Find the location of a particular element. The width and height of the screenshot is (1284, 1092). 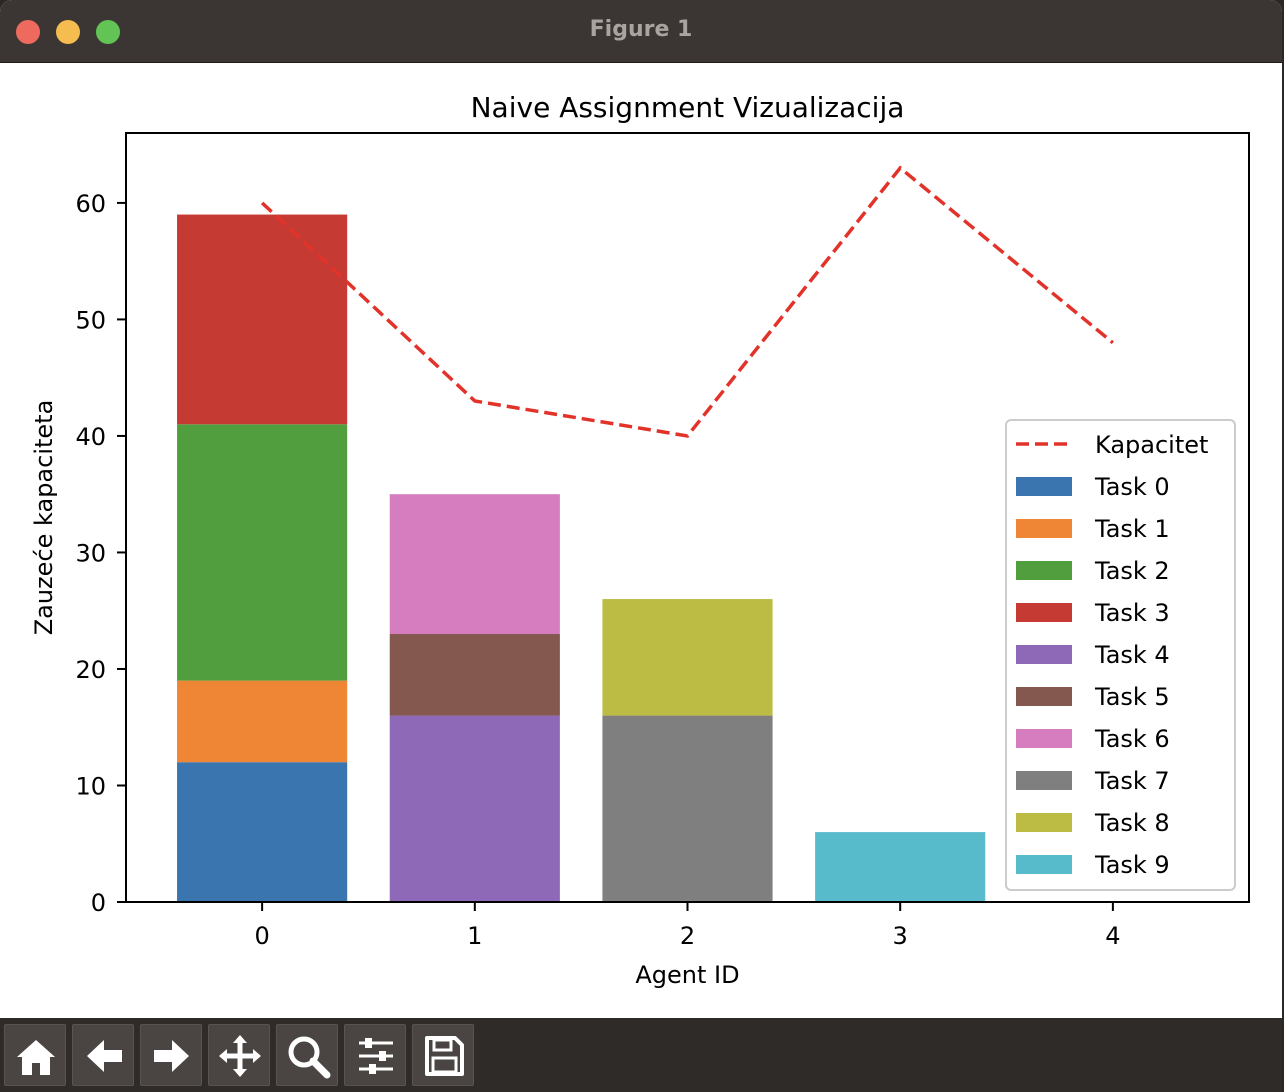

y-tick-label: 10 is located at coordinates (90, 786).